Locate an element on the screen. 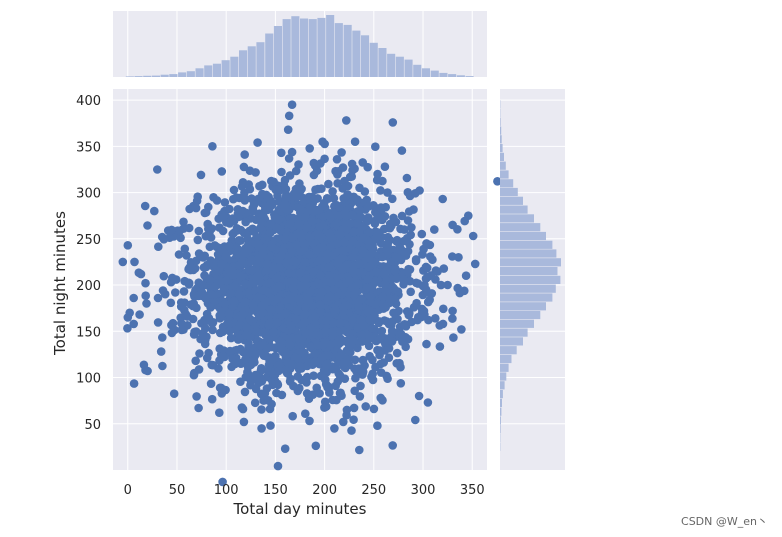 This screenshot has height=537, width=782. top-marginal-bars is located at coordinates (299, 46).